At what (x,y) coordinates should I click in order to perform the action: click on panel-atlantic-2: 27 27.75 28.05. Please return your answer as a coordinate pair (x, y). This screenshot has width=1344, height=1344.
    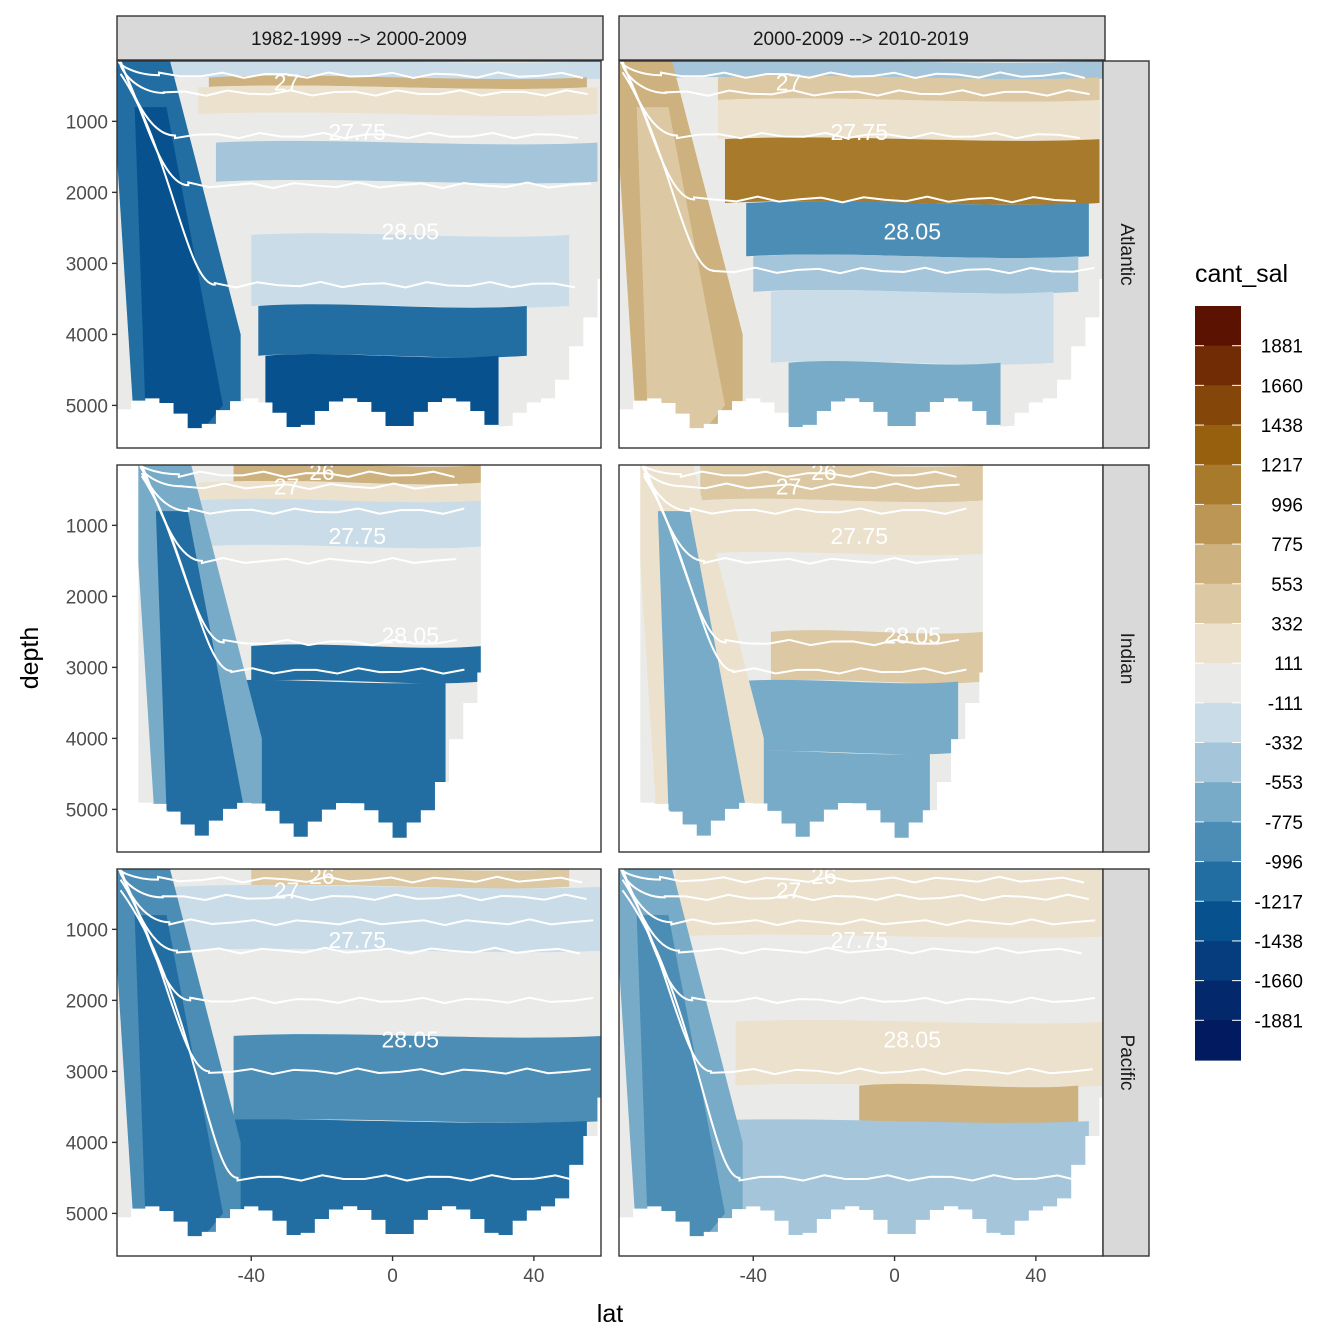
    Looking at the image, I should click on (861, 254).